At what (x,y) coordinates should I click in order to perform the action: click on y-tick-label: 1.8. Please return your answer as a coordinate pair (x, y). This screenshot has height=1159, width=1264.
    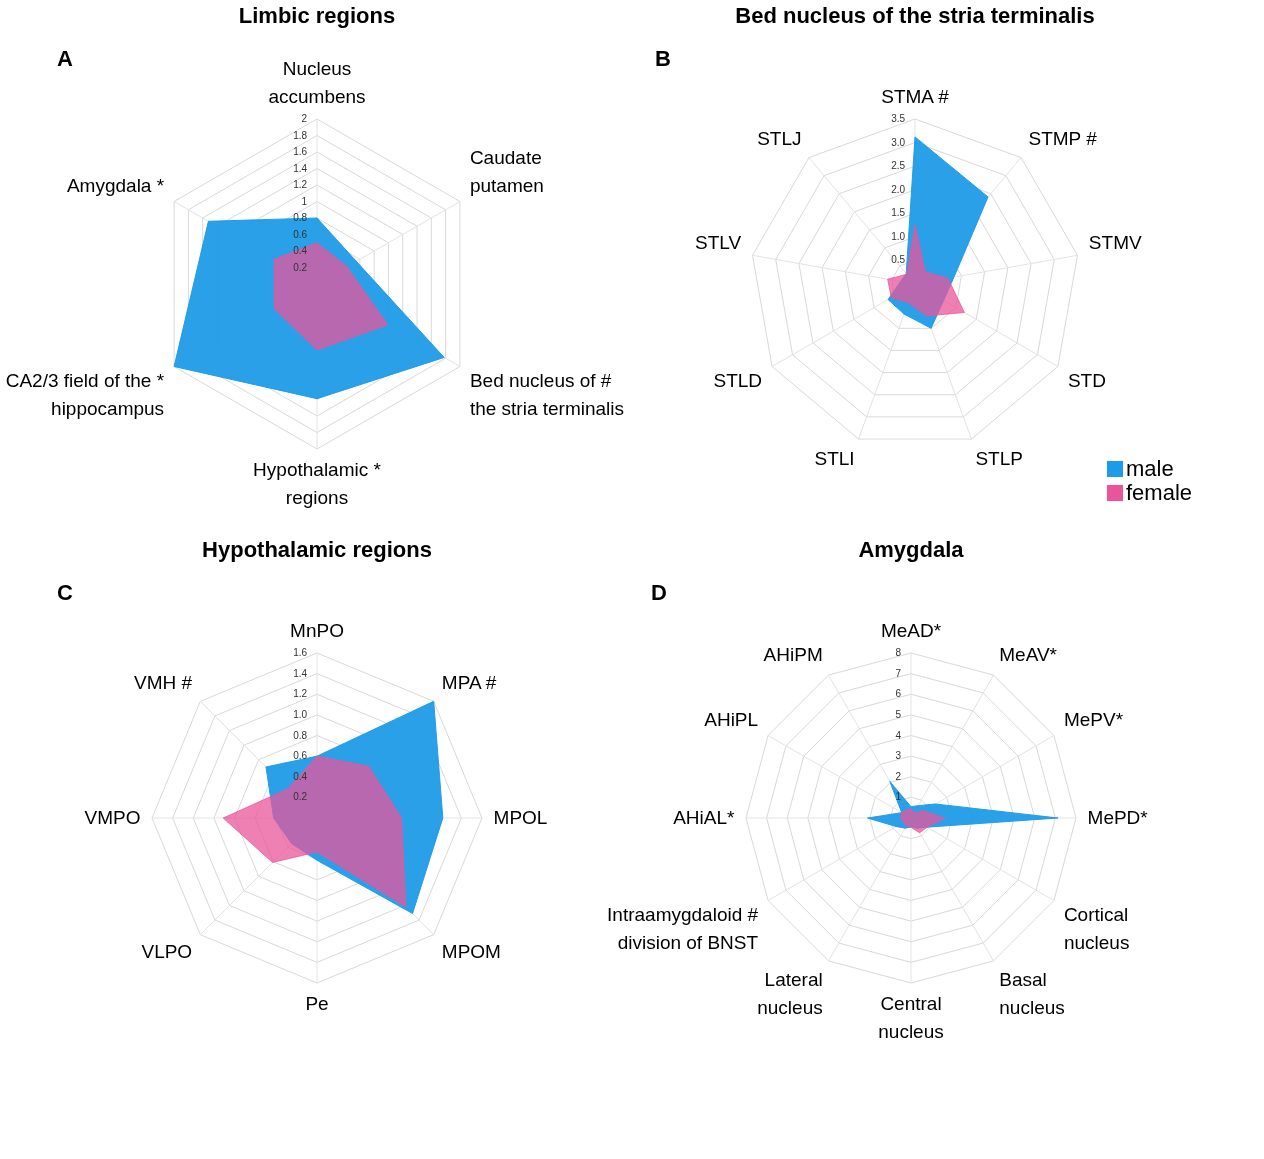
    Looking at the image, I should click on (300, 135).